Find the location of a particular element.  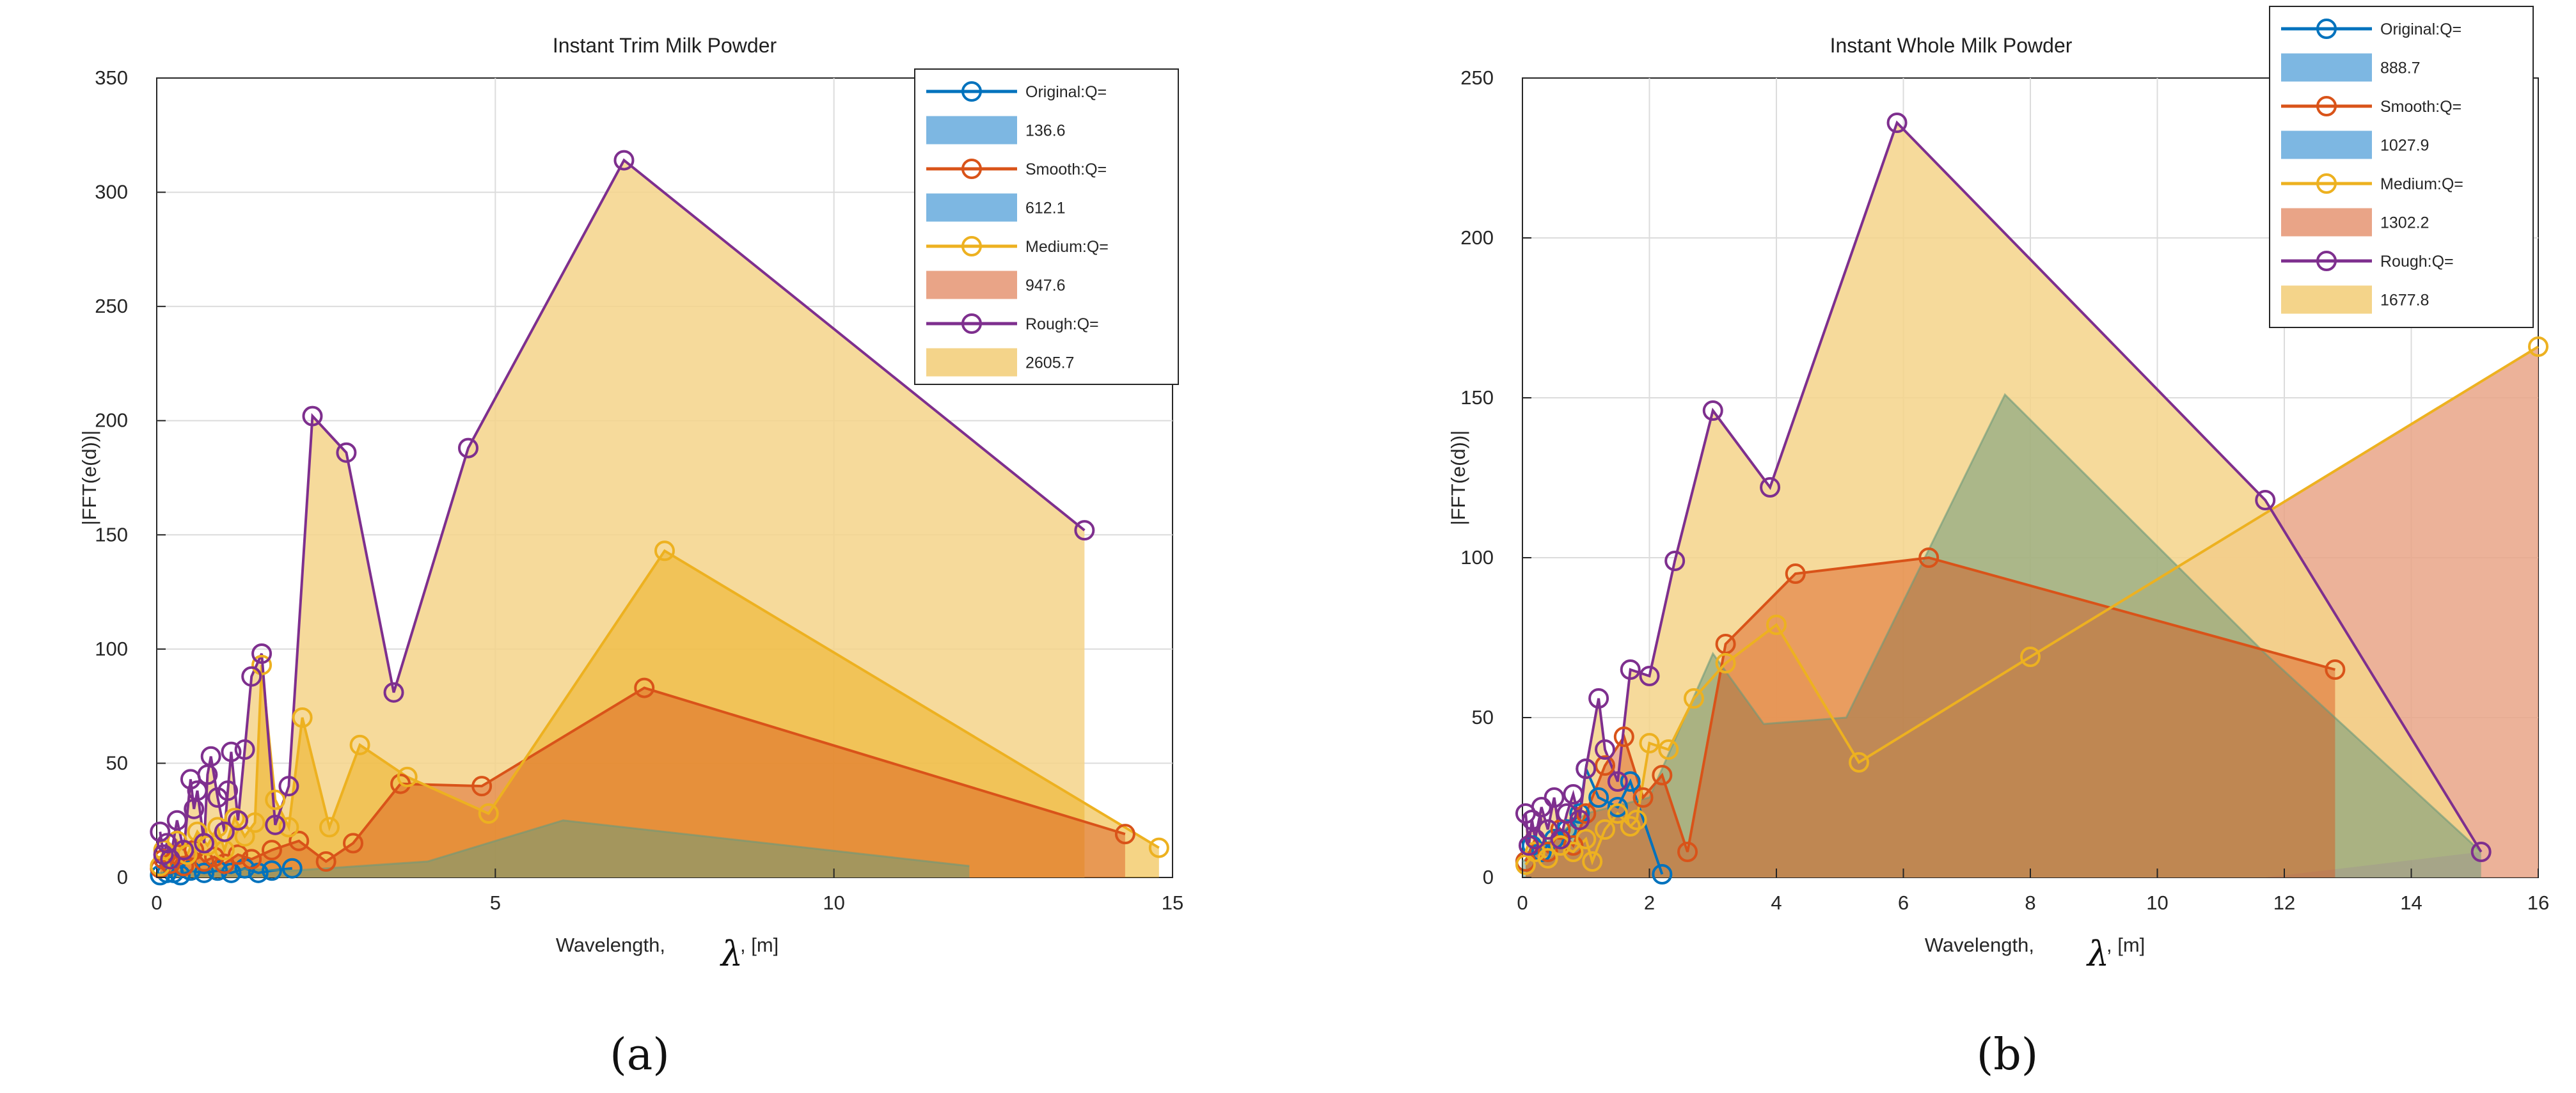

chart-title: Instant Whole Milk Powder is located at coordinates (1951, 46).